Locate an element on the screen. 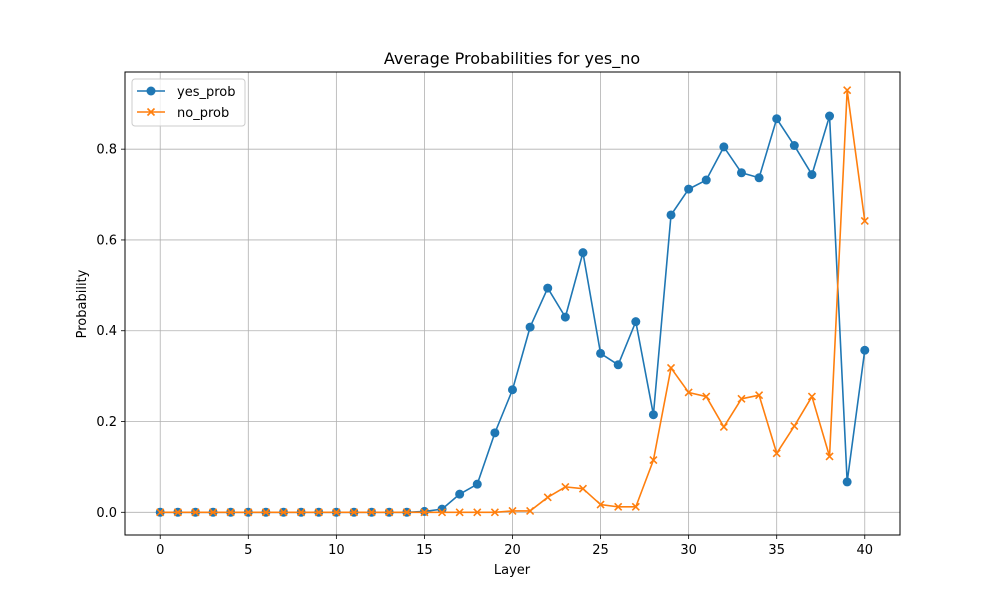 This screenshot has height=600, width=1000. legend-marker-yes-prob is located at coordinates (151, 91).